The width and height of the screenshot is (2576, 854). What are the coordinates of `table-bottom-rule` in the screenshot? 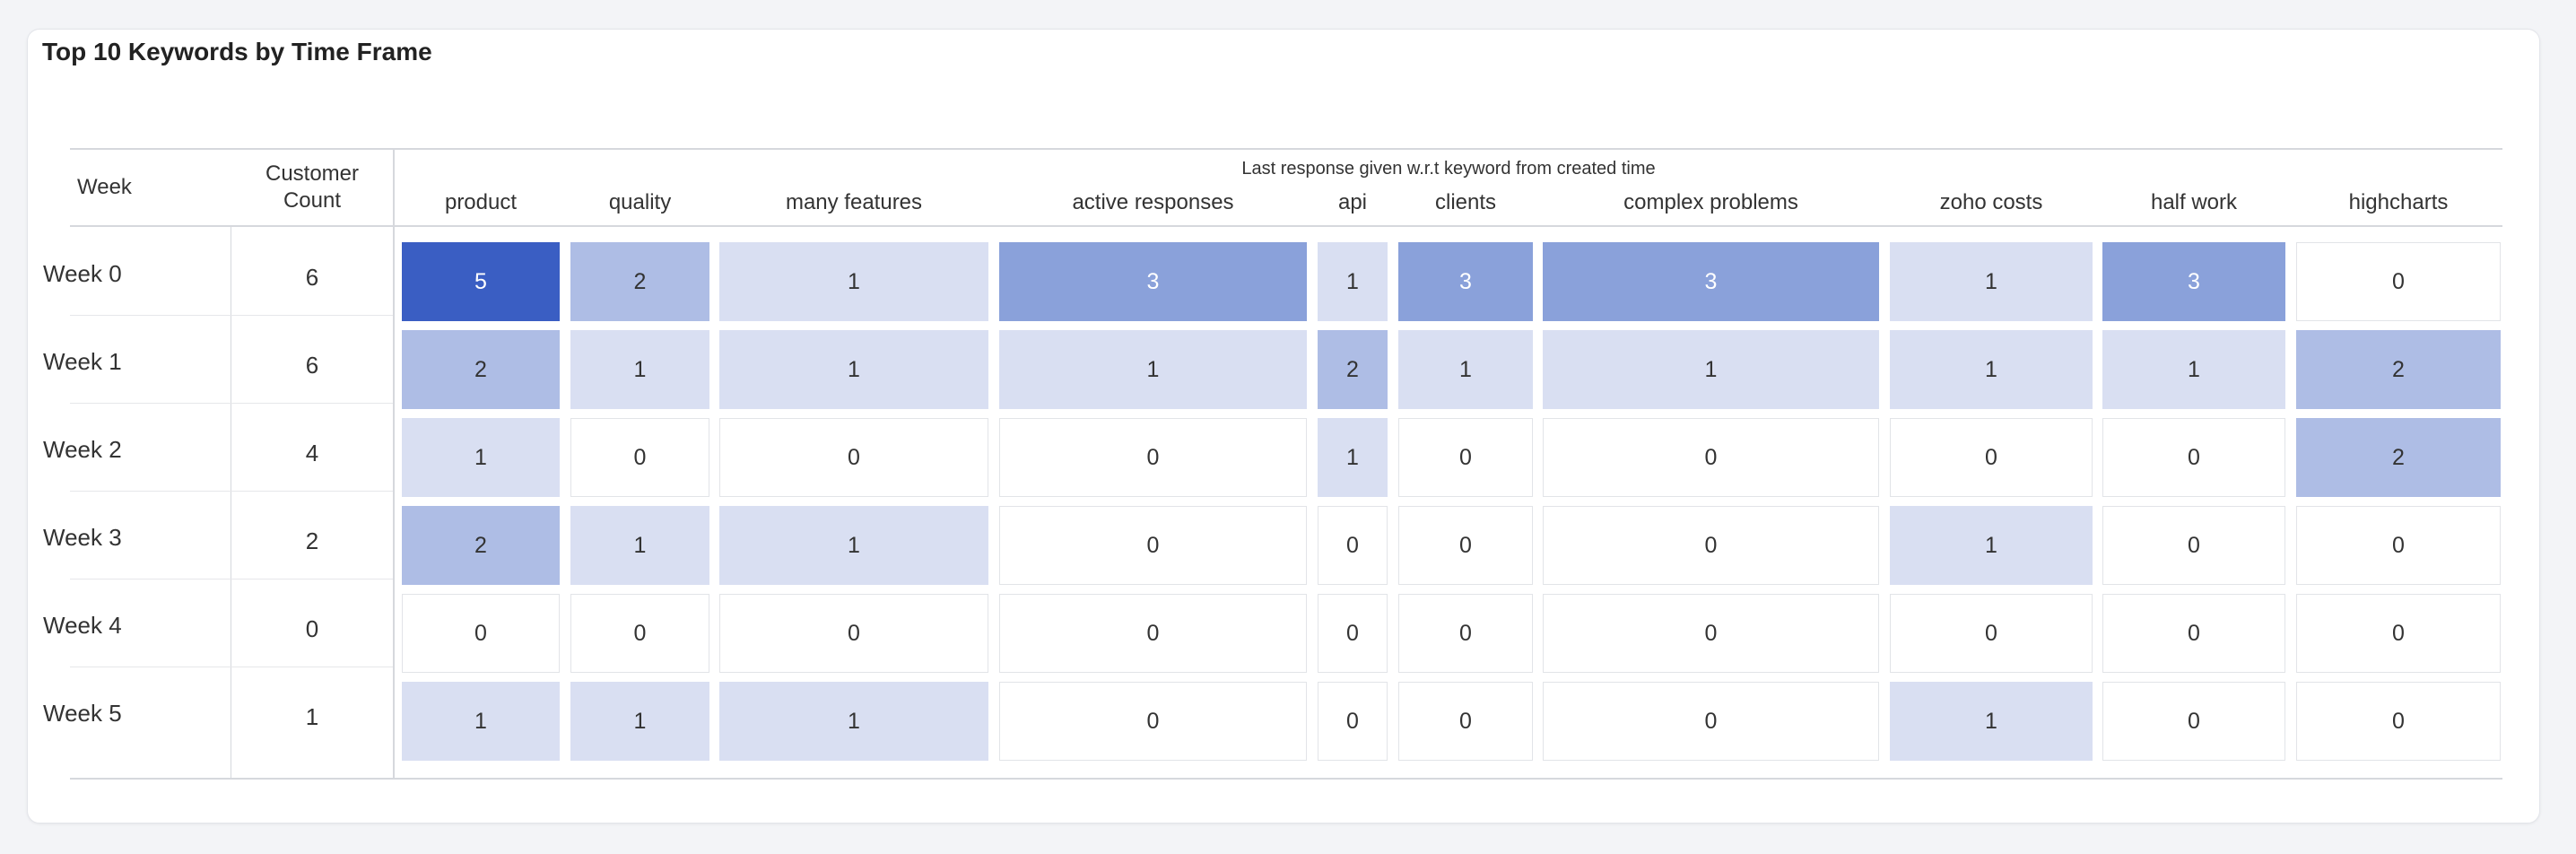 It's located at (1286, 779).